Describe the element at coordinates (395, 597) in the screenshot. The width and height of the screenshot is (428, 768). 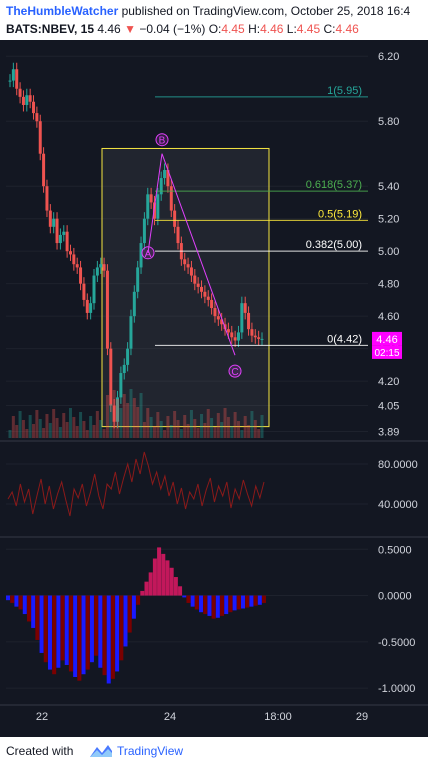
I see `mom-axis-tick: 0.0000` at that location.